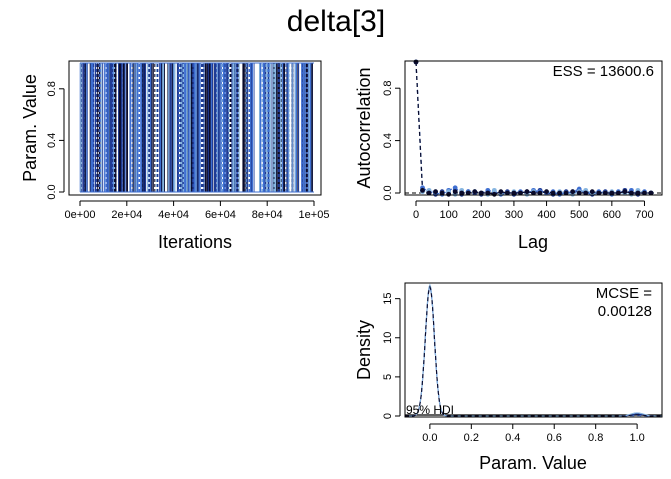  I want to click on x-tick-label: 0.4, so click(512, 438).